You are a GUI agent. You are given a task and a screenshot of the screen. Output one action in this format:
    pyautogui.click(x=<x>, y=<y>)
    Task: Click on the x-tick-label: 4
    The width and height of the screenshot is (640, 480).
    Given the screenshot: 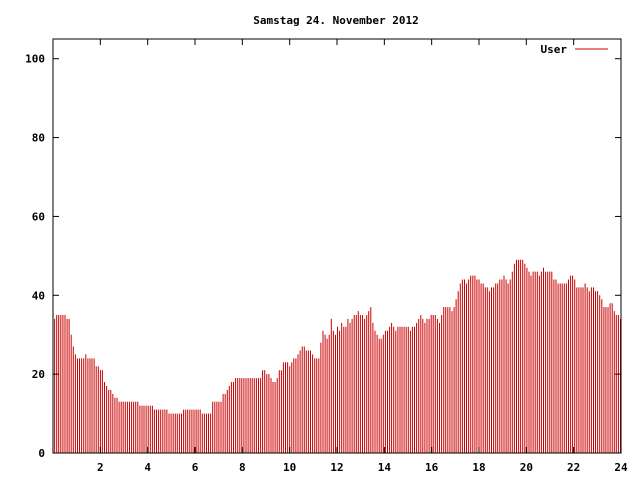 What is the action you would take?
    pyautogui.click(x=147, y=467)
    